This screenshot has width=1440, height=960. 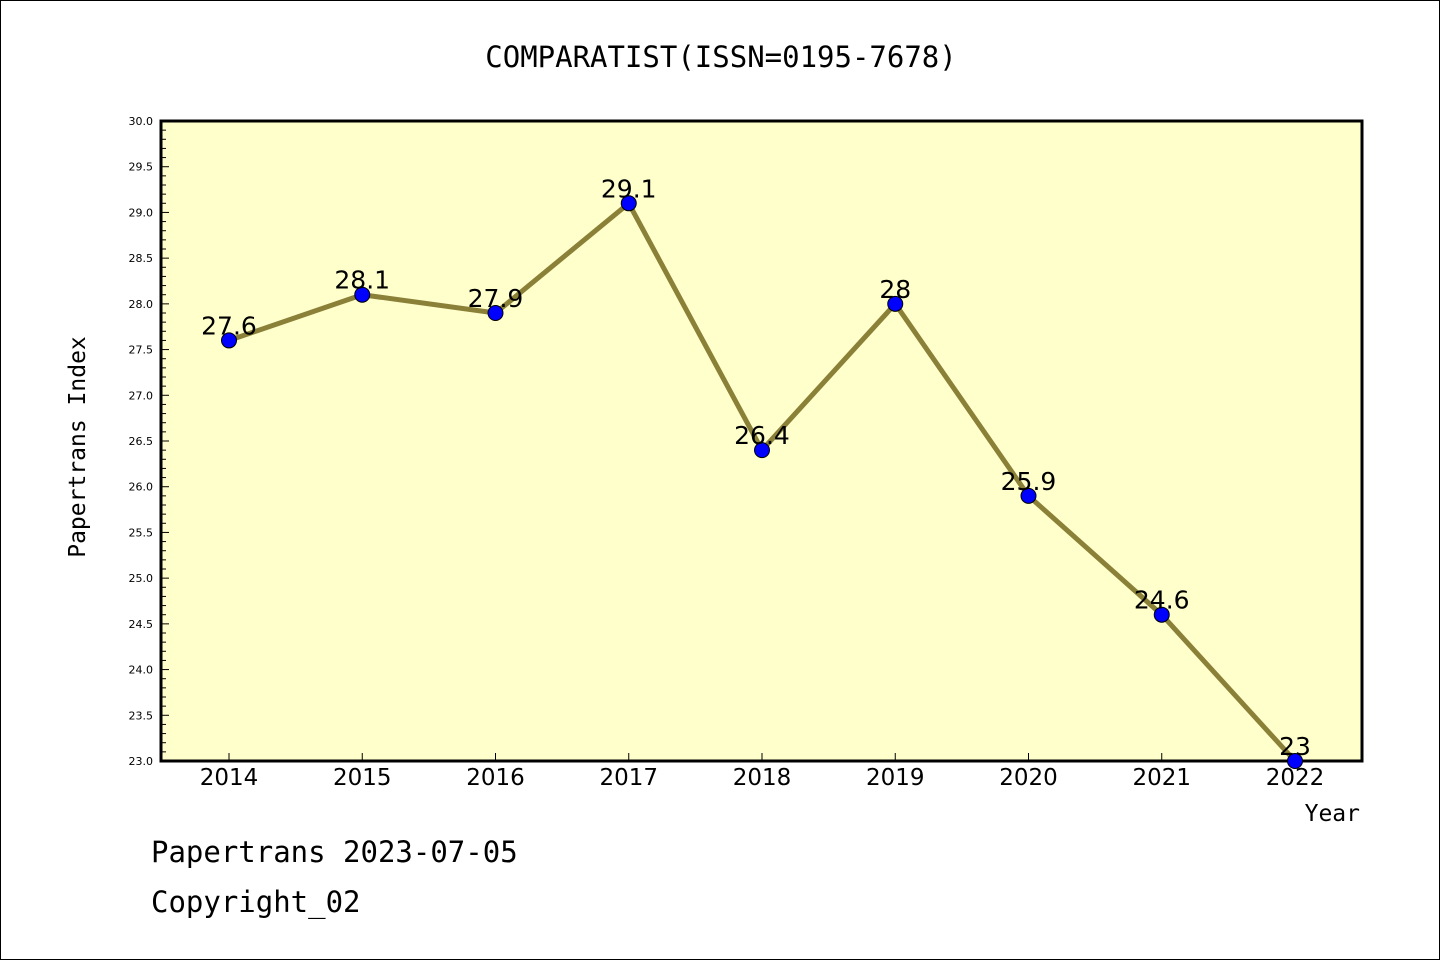 What do you see at coordinates (629, 188) in the screenshot?
I see `data-label: 29.1` at bounding box center [629, 188].